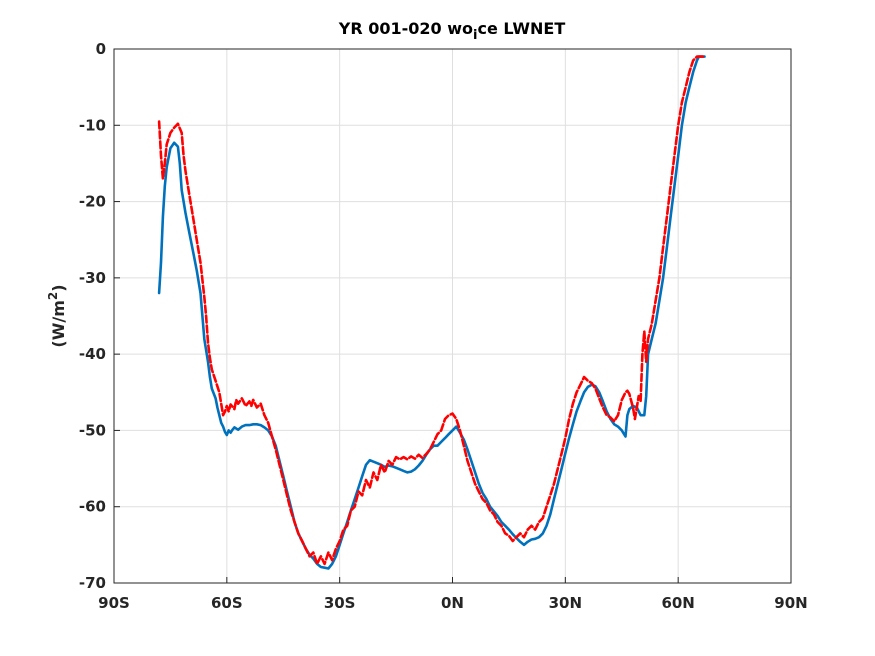  I want to click on y-axis-label-superscript: 2, so click(53, 296).